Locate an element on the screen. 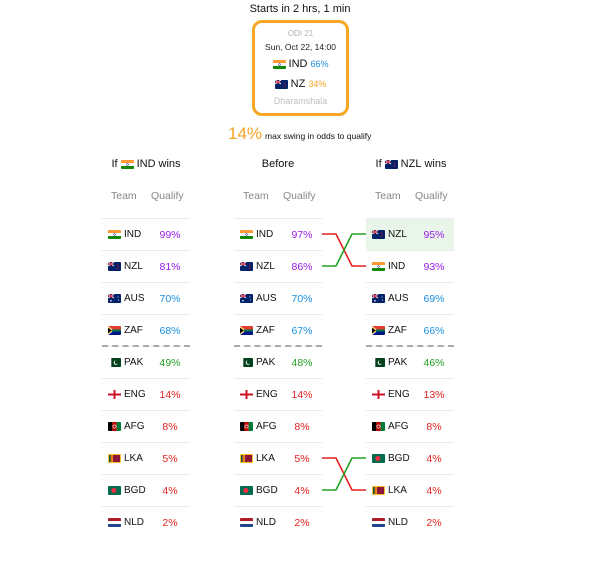 Image resolution: width=600 pixels, height=569 pixels. qualify-percent: 70% is located at coordinates (170, 298).